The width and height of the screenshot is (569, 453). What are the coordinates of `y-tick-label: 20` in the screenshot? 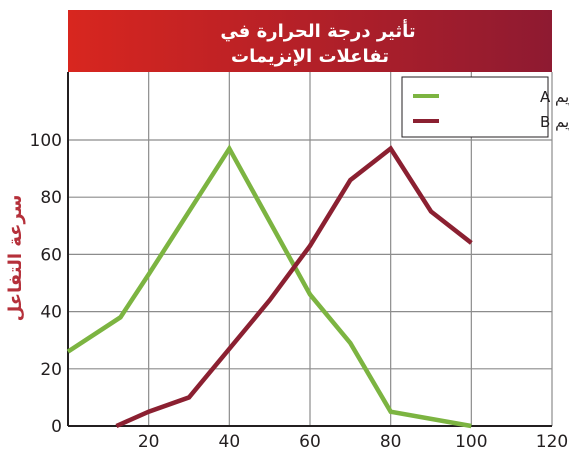 It's located at (51, 370).